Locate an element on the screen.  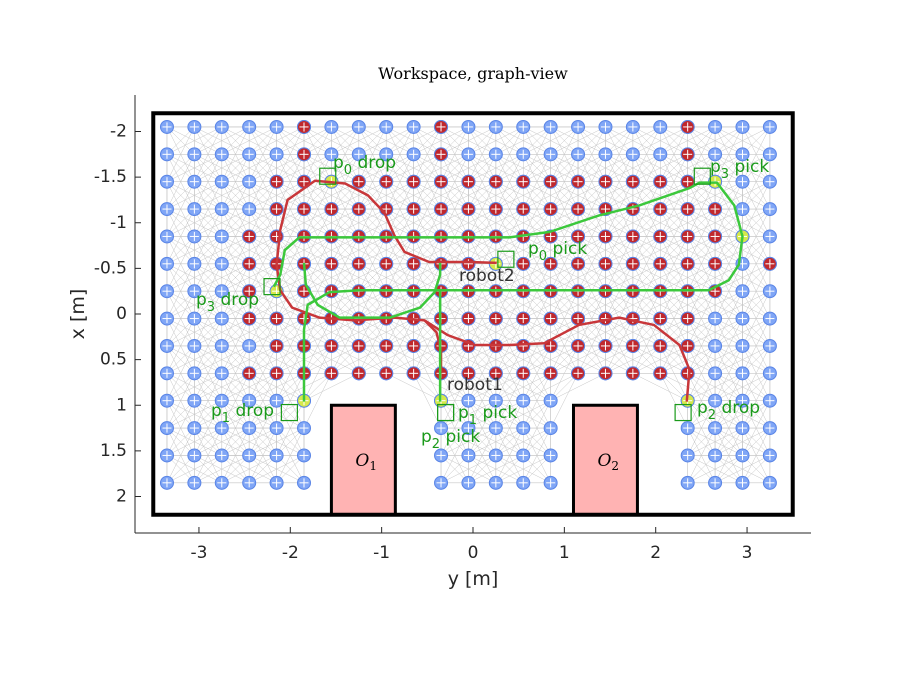
robot-label: robot2 is located at coordinates (487, 276).